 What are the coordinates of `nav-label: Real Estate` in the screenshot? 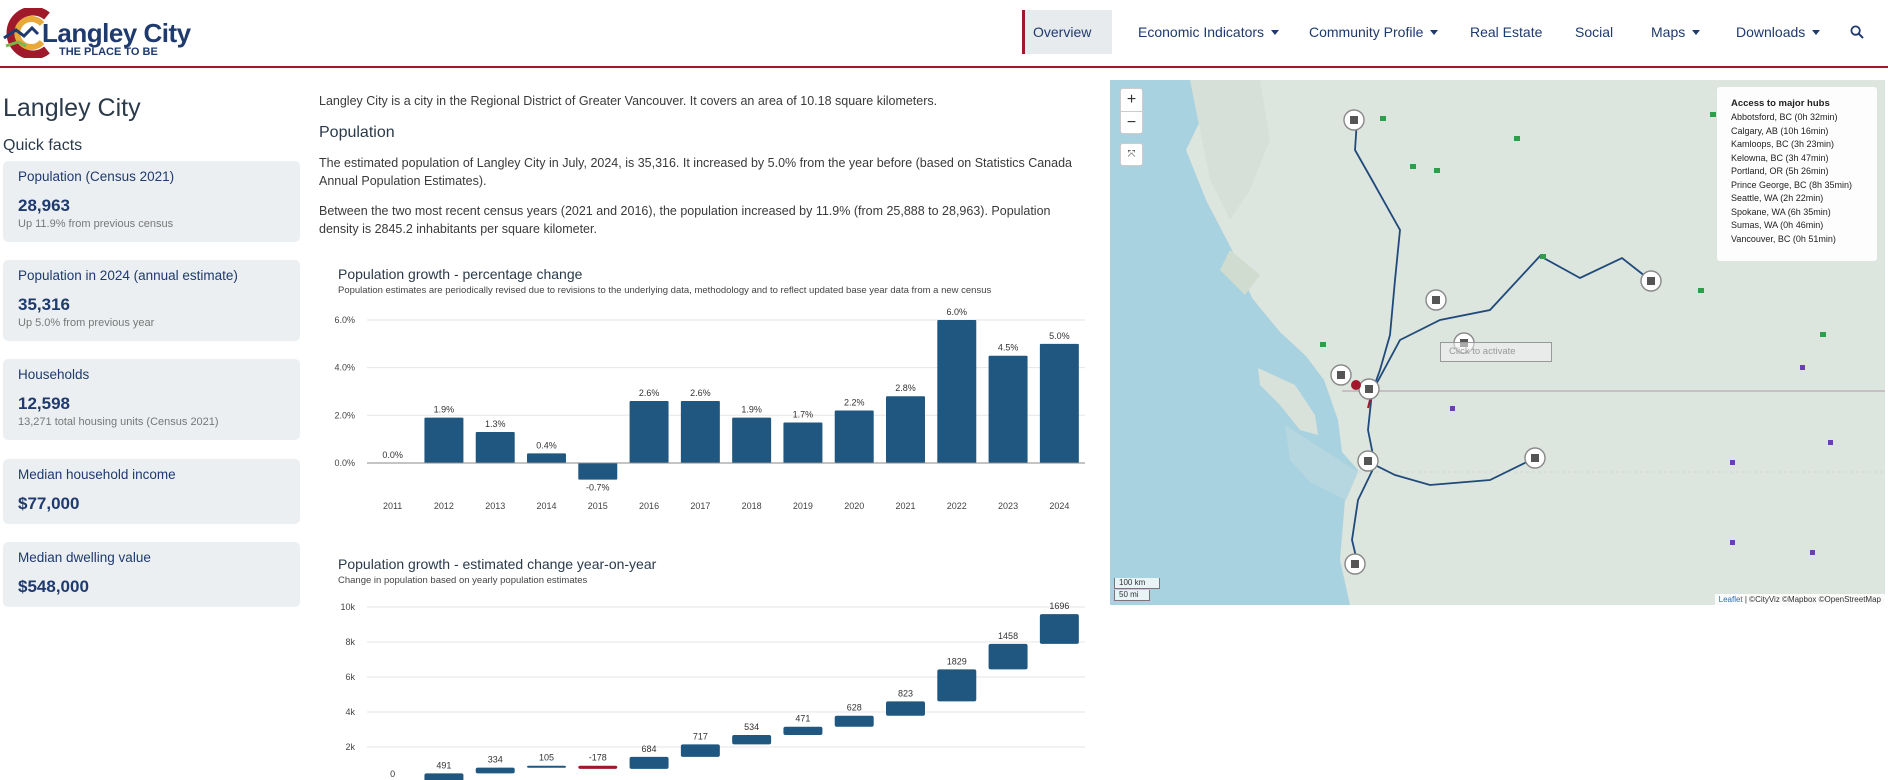 It's located at (1506, 32).